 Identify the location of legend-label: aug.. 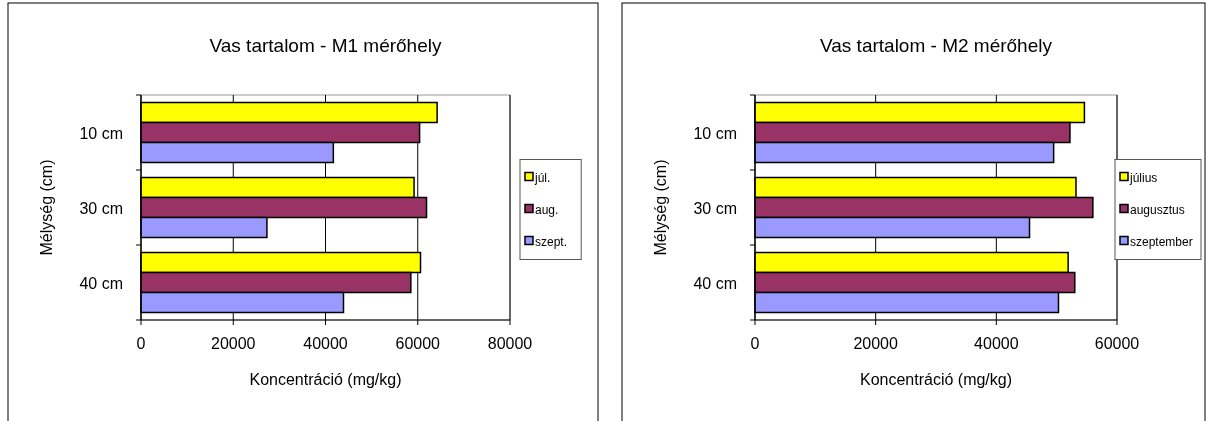
(547, 209).